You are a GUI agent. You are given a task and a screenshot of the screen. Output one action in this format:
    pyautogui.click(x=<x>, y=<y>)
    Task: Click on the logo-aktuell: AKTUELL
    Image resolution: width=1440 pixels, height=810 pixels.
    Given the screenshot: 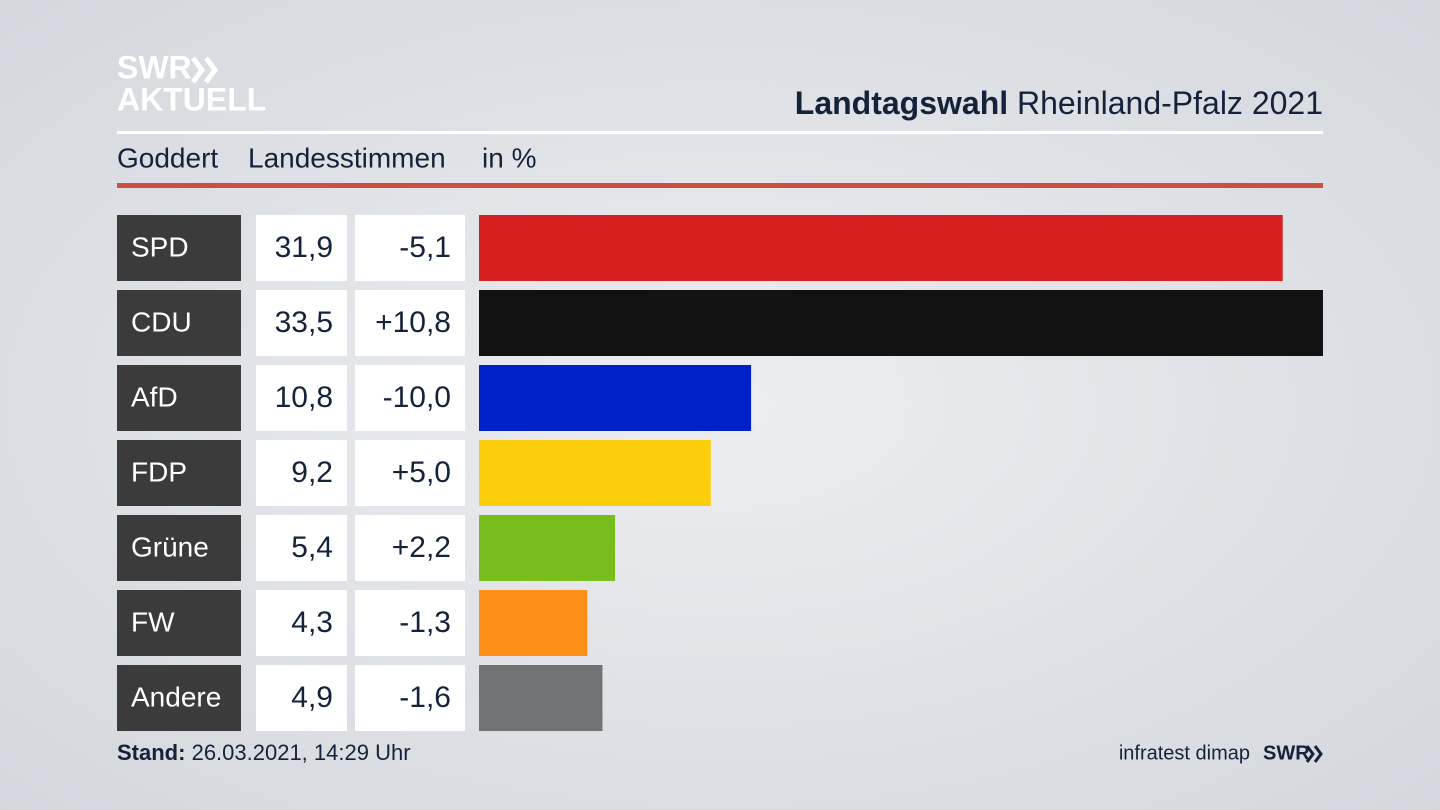 What is the action you would take?
    pyautogui.click(x=191, y=99)
    